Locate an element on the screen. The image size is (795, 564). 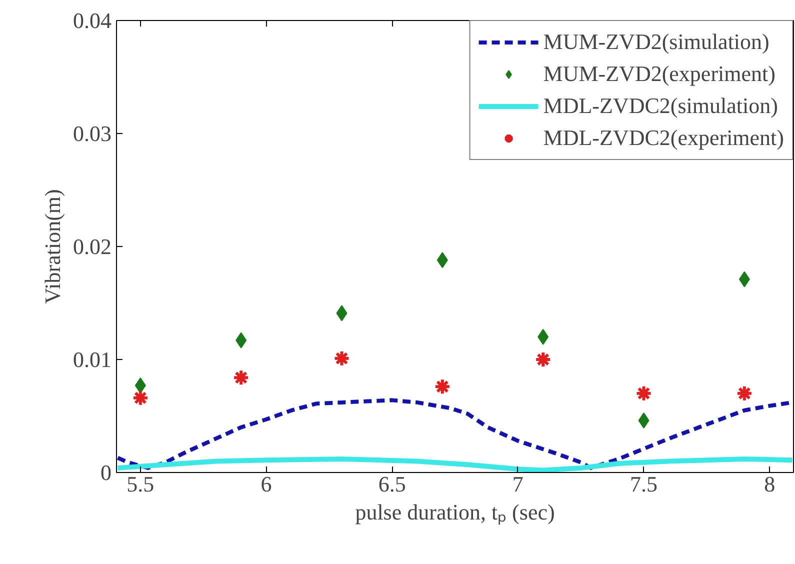
x-tick-label: 5.5 is located at coordinates (140, 484).